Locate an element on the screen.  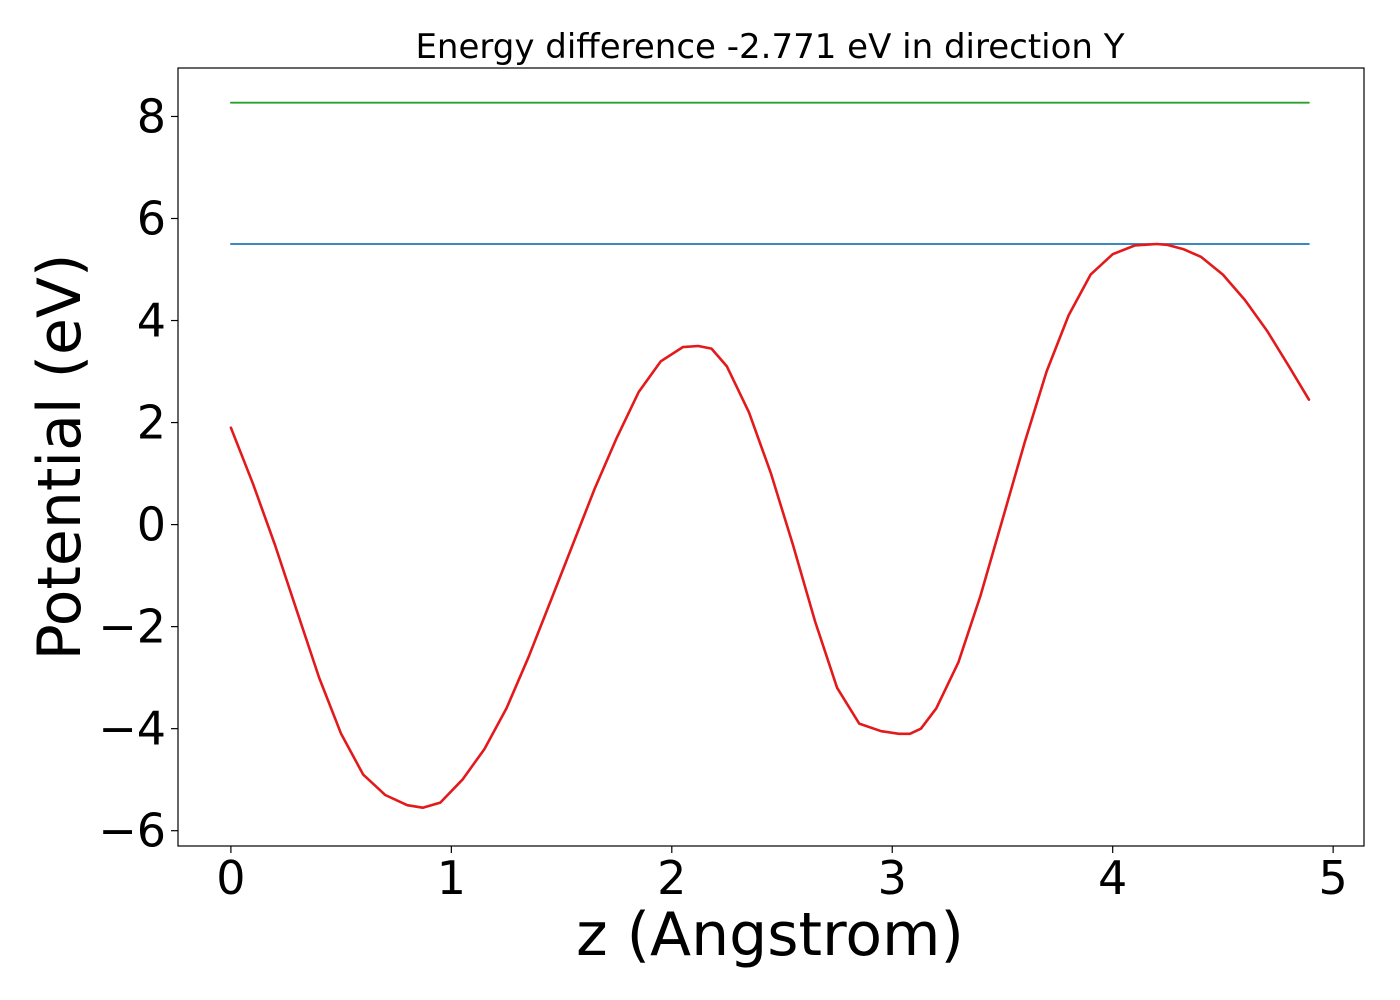
y-tick-label: 0 is located at coordinates (151, 525).